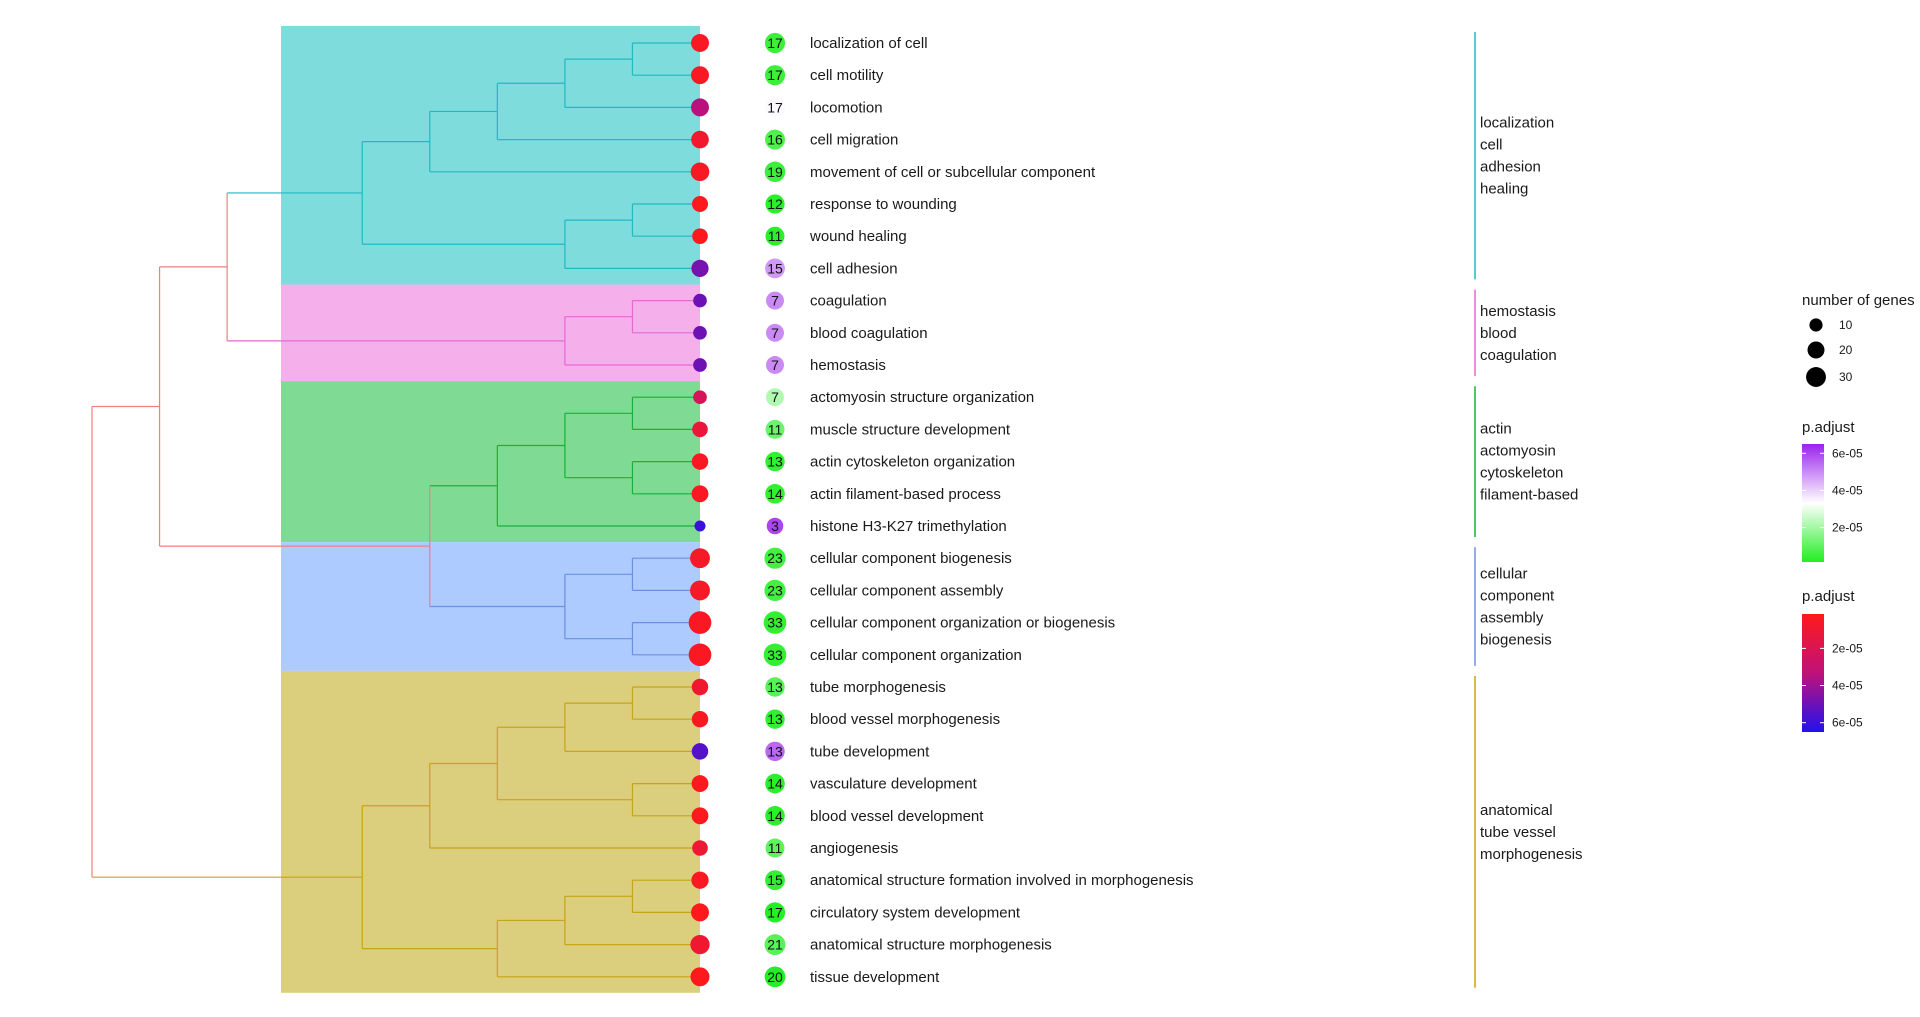  What do you see at coordinates (1496, 429) in the screenshot?
I see `cluster-label-line: actin` at bounding box center [1496, 429].